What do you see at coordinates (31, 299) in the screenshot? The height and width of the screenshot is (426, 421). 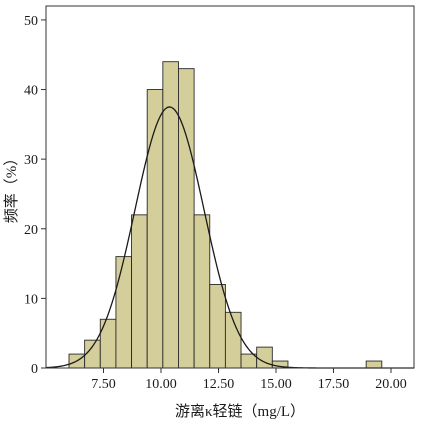 I see `y-tick-label: 10` at bounding box center [31, 299].